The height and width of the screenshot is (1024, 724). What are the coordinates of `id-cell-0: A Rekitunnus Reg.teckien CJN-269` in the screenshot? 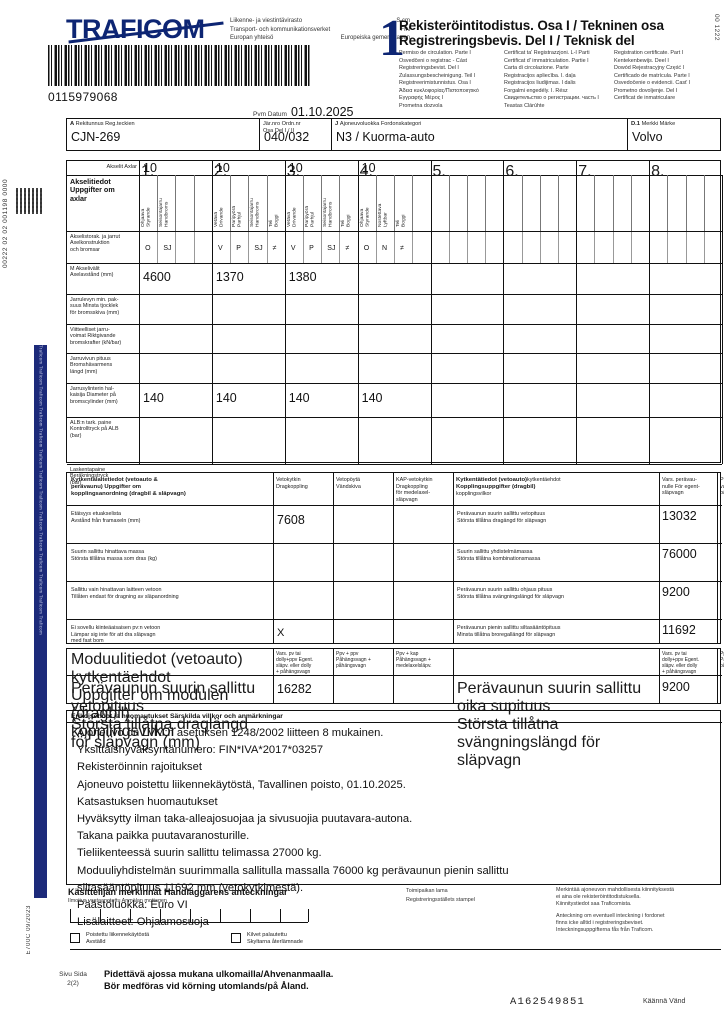 It's located at (163, 134).